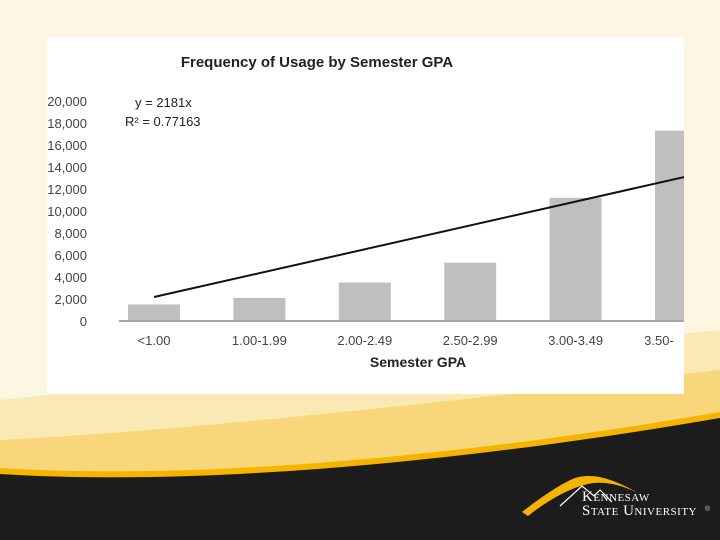 Image resolution: width=720 pixels, height=540 pixels. Describe the element at coordinates (67, 145) in the screenshot. I see `y-tick-label: 16,000` at that location.